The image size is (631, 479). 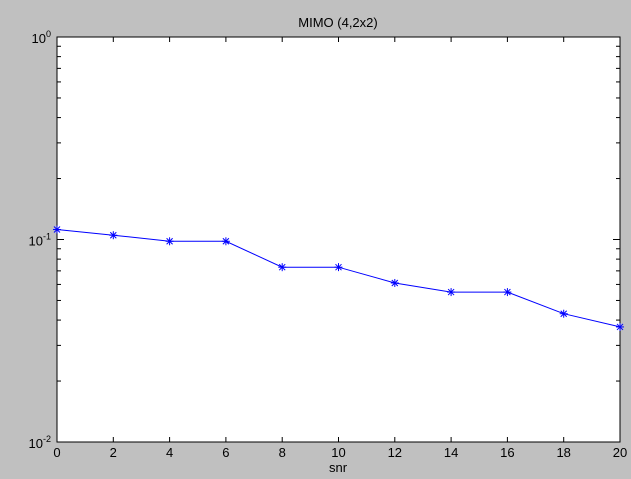 I want to click on x-tick-label: 20, so click(x=620, y=452).